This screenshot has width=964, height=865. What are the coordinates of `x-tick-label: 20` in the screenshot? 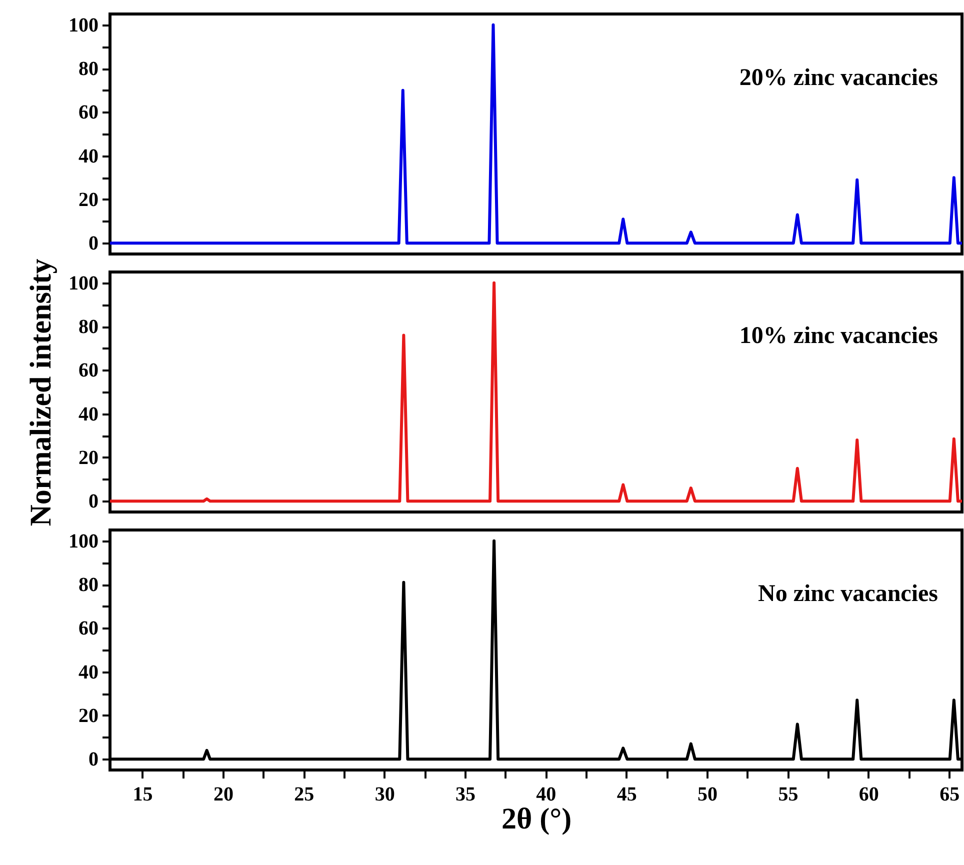 It's located at (223, 795).